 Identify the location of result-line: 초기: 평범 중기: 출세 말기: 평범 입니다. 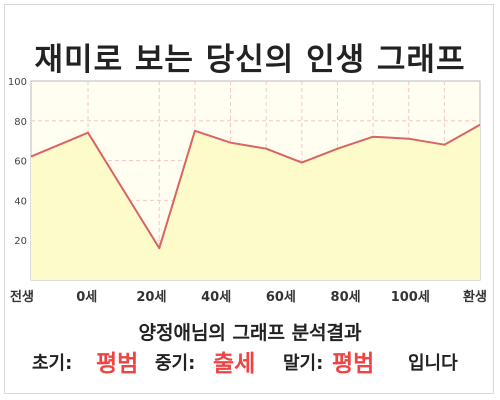
(250, 364).